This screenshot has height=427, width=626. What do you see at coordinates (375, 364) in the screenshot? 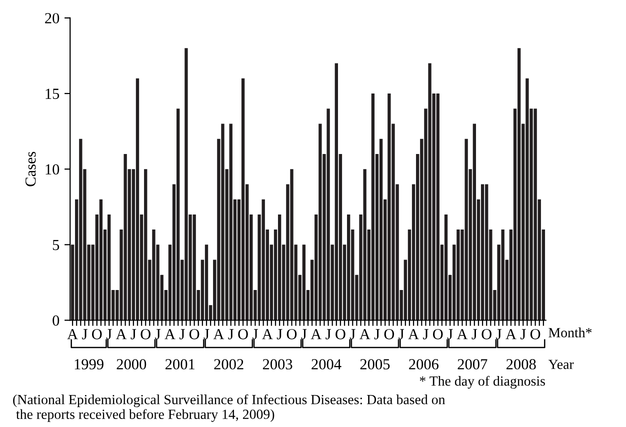
I see `text: 2005` at bounding box center [375, 364].